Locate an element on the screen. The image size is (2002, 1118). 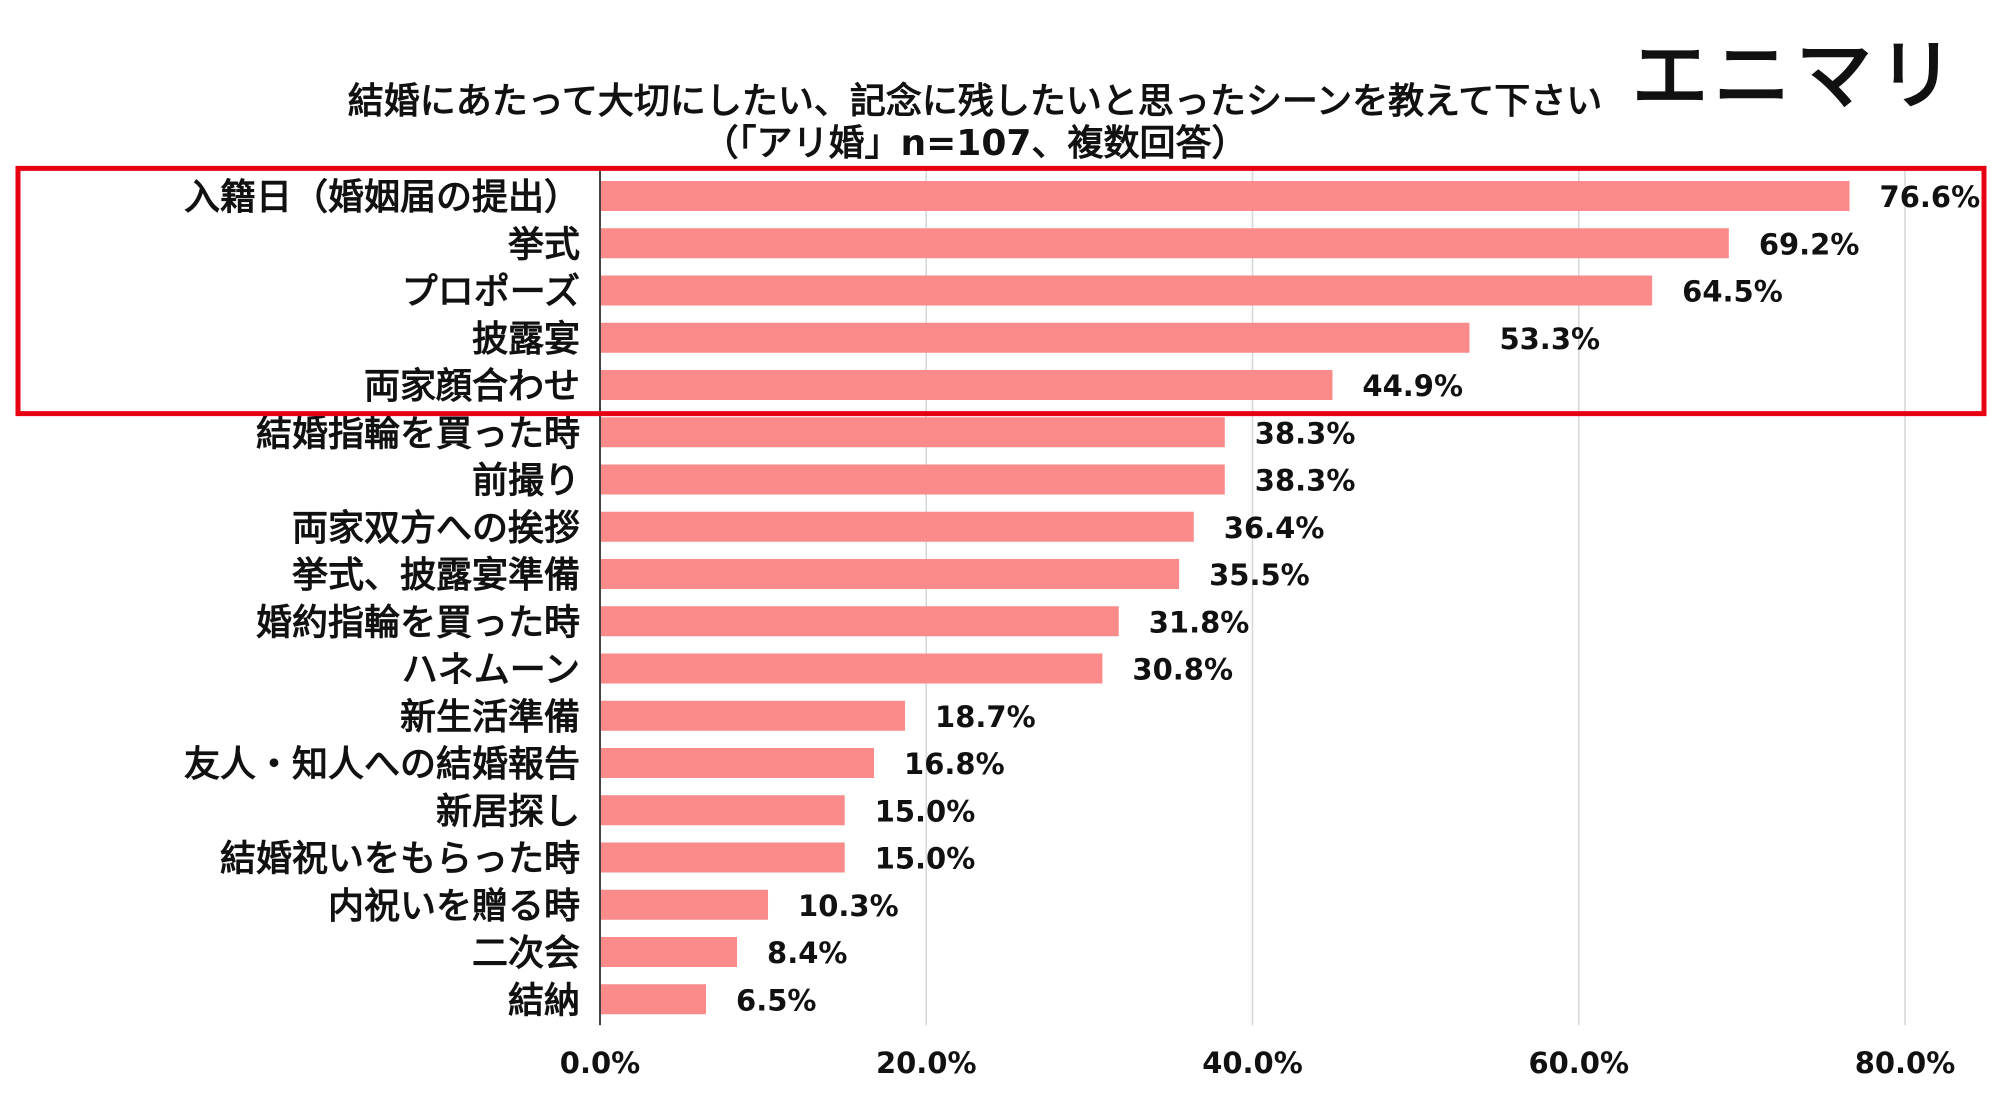
x-tick-label: 60.0% is located at coordinates (1578, 1063).